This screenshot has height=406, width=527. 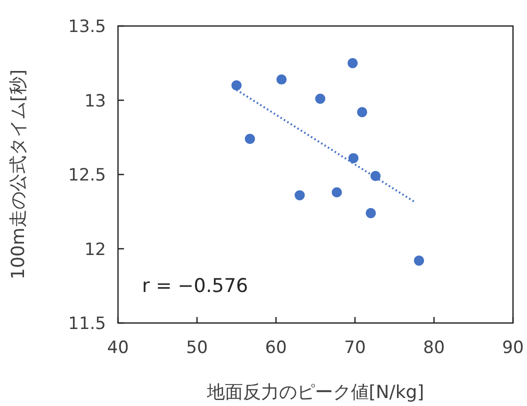 What do you see at coordinates (195, 286) in the screenshot?
I see `annotation: r = −0.576` at bounding box center [195, 286].